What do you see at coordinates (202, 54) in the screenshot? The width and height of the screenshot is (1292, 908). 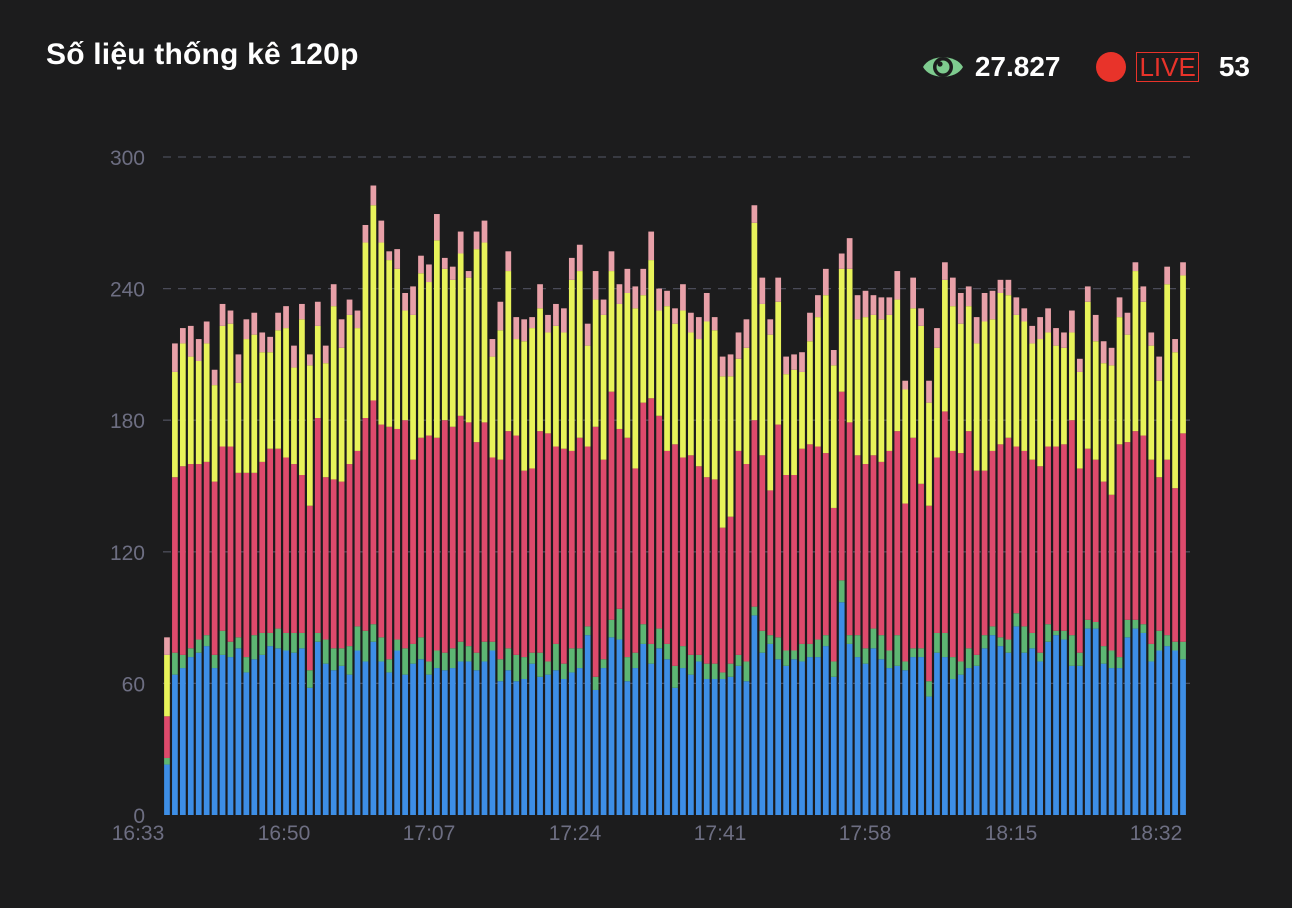 I see `page-title: Số liệu thống kê 120p` at bounding box center [202, 54].